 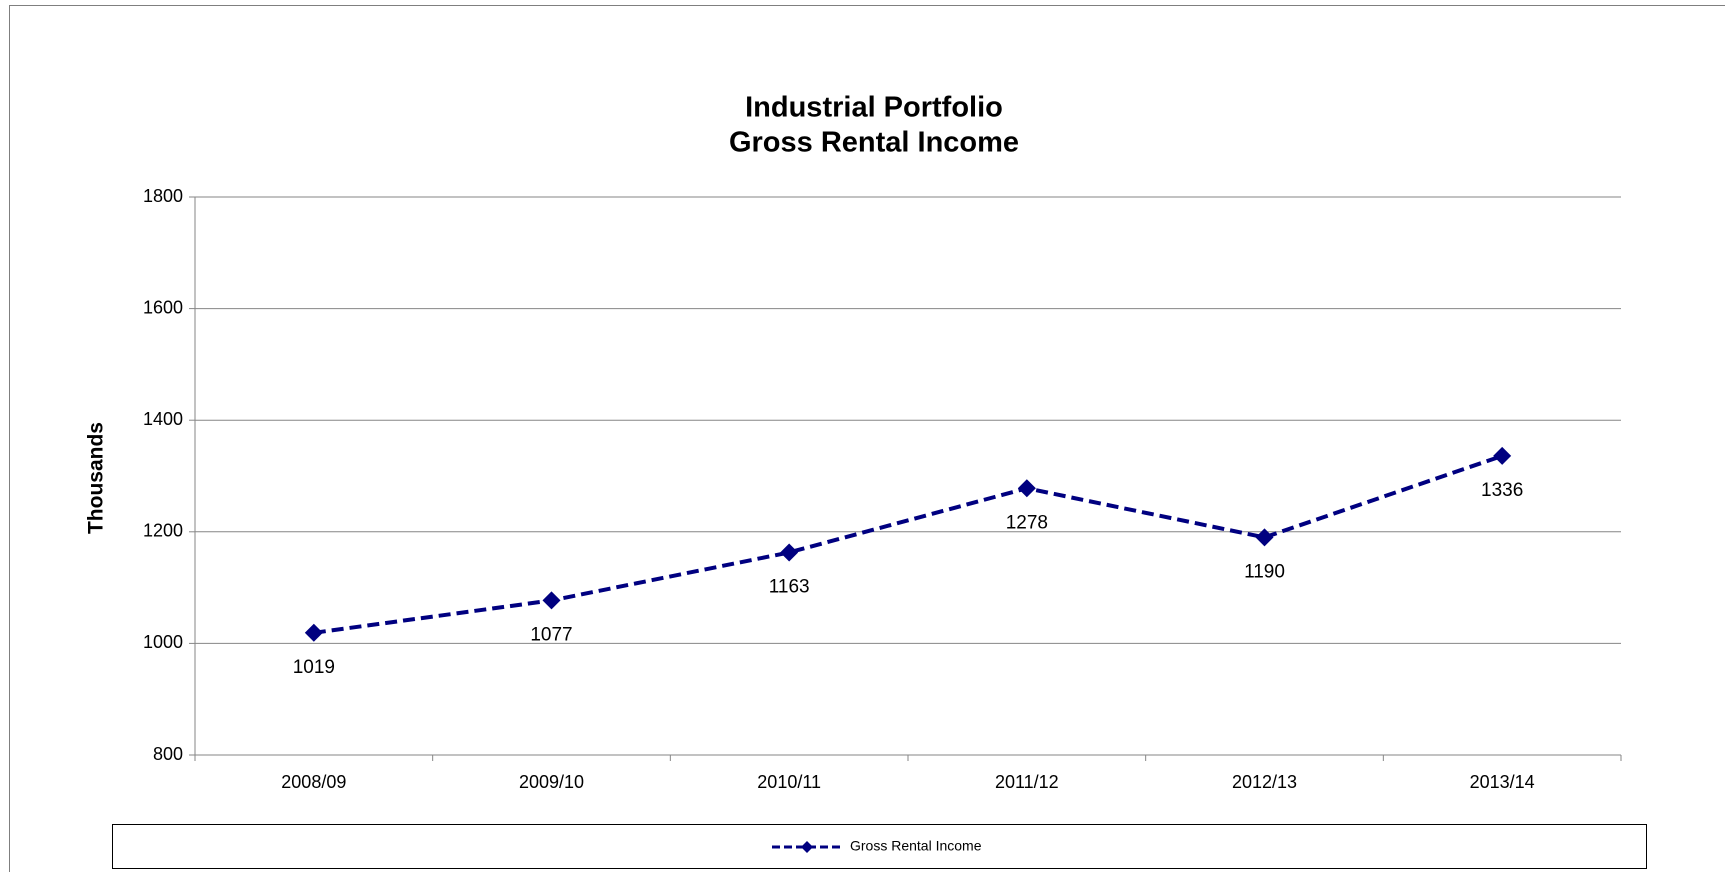 What do you see at coordinates (168, 754) in the screenshot?
I see `y-tick-label: 800` at bounding box center [168, 754].